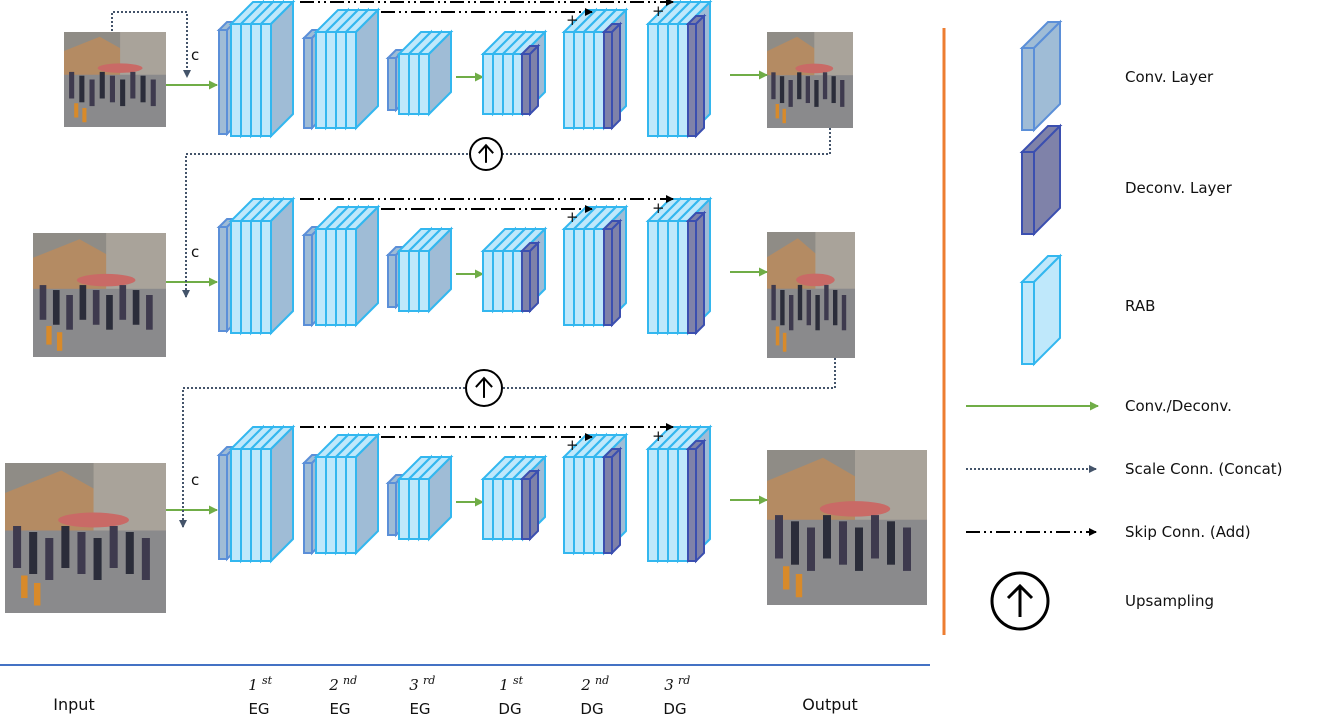 The image size is (1341, 722). I want to click on legend-upsampling-label: Upsampling, so click(1169, 601).